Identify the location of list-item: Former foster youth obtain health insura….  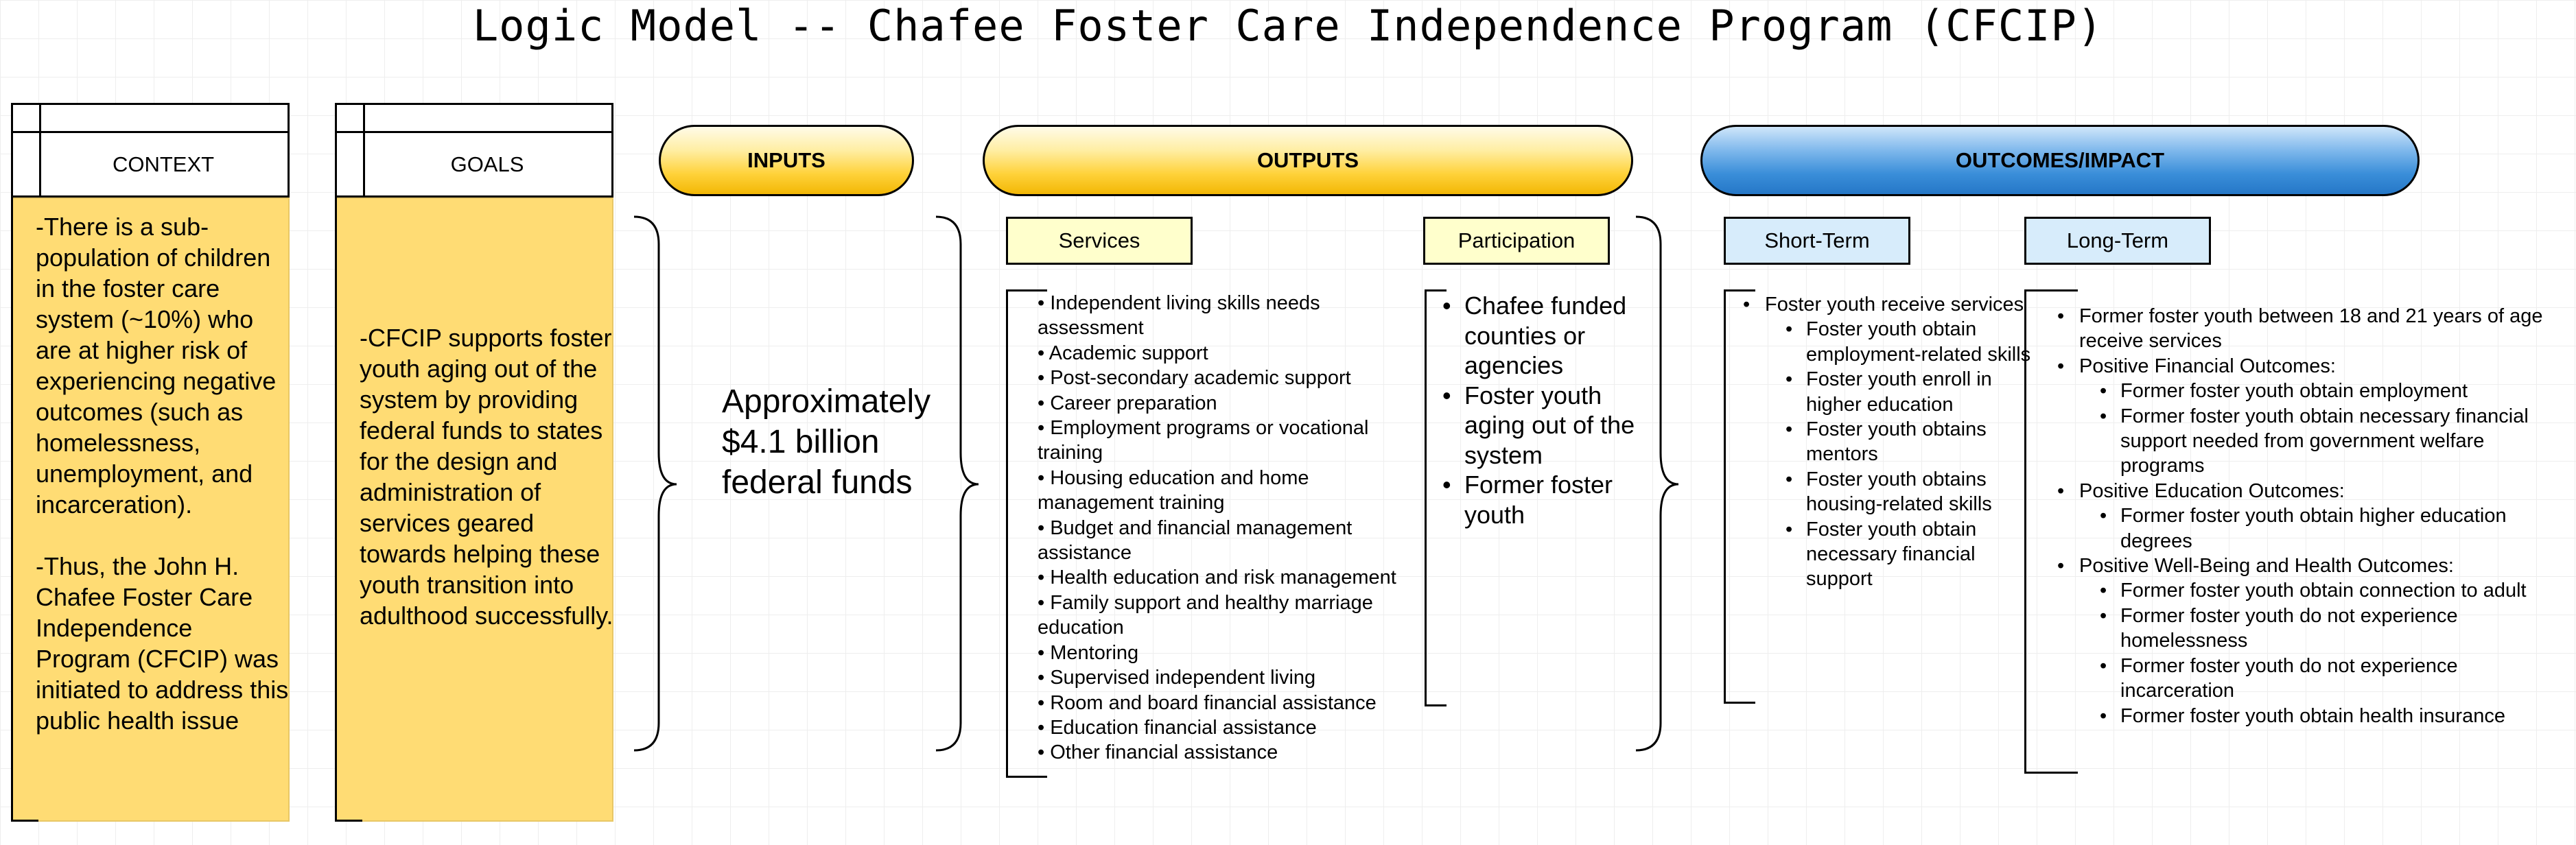
(2319, 717).